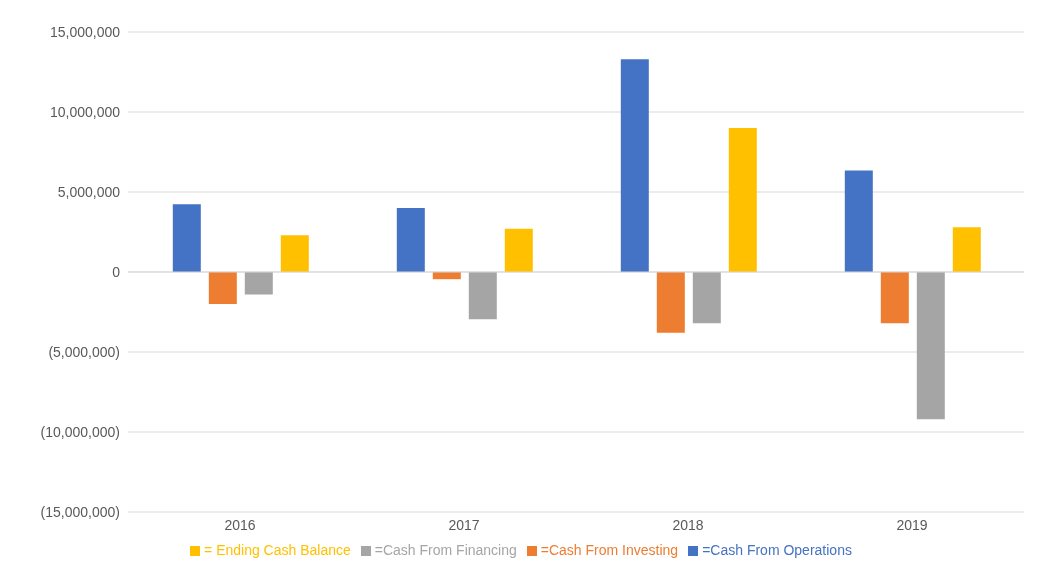 The height and width of the screenshot is (576, 1052). What do you see at coordinates (85, 111) in the screenshot?
I see `y-tick-label: 10,000,000` at bounding box center [85, 111].